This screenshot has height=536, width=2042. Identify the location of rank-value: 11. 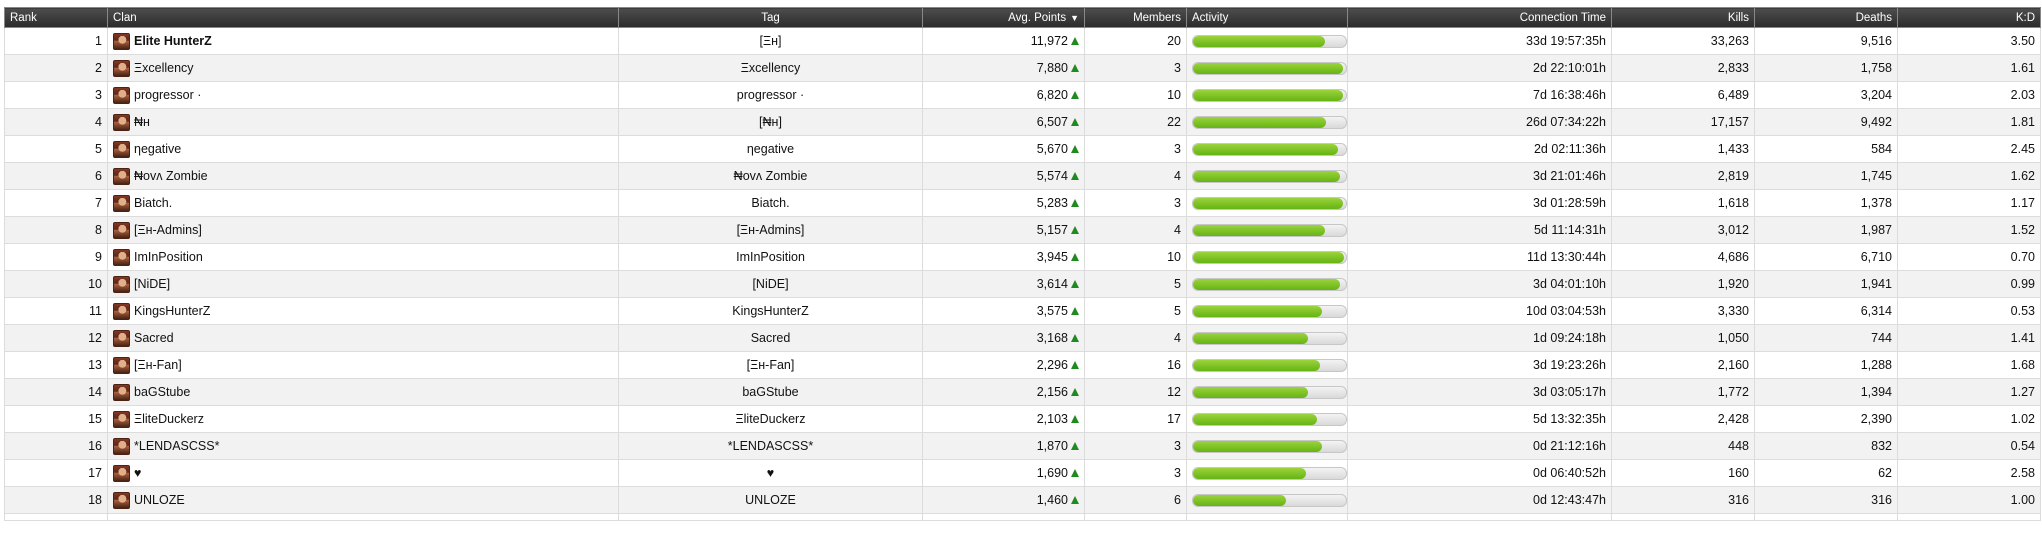
(95, 311).